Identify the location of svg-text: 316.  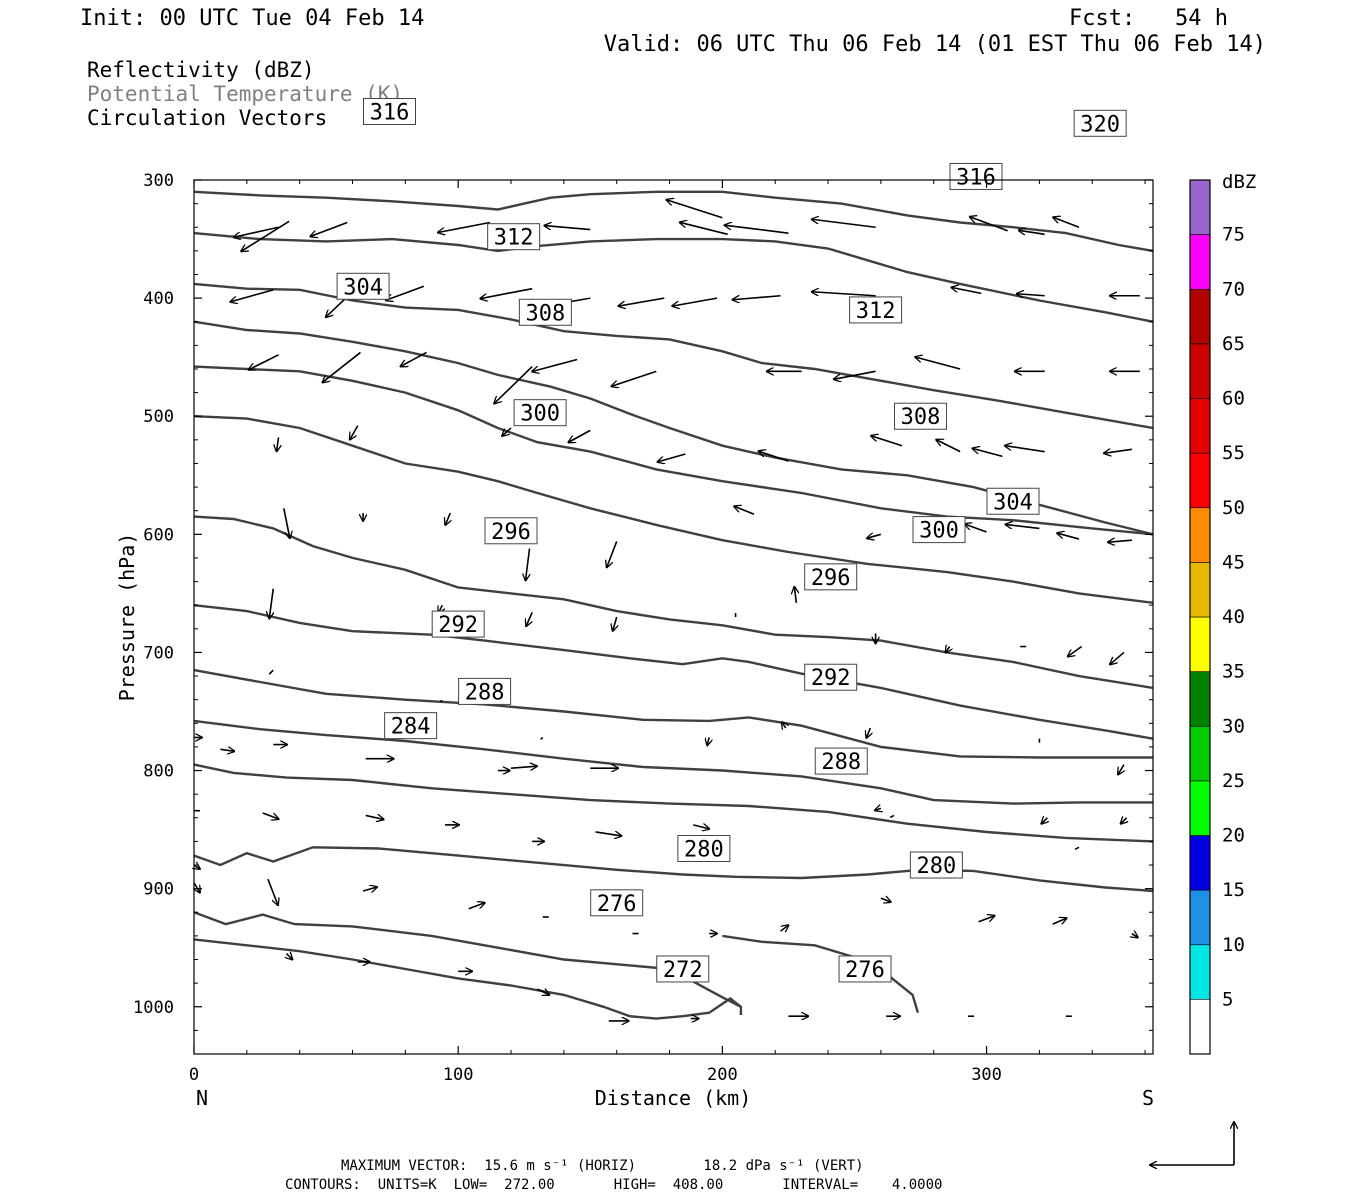
(976, 177).